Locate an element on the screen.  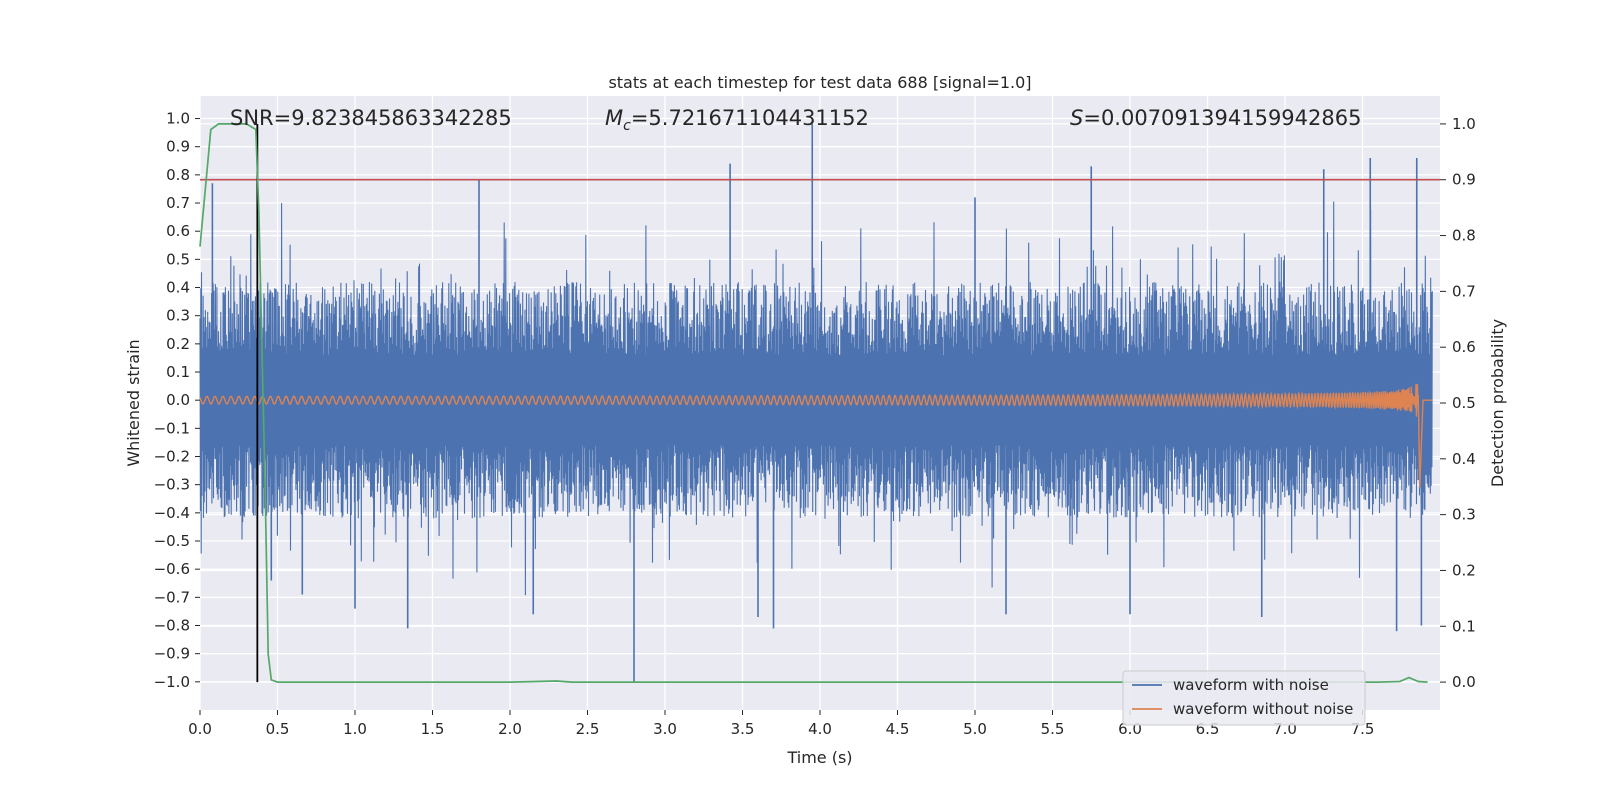
x-tick-label-8: 4.0 is located at coordinates (820, 729).